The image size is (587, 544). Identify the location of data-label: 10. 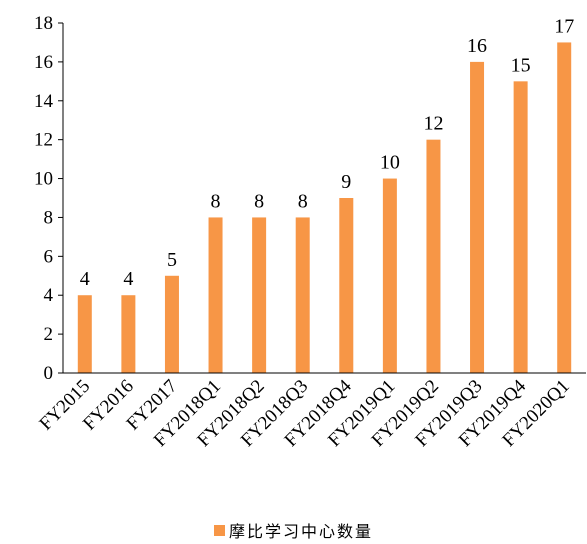
(390, 163).